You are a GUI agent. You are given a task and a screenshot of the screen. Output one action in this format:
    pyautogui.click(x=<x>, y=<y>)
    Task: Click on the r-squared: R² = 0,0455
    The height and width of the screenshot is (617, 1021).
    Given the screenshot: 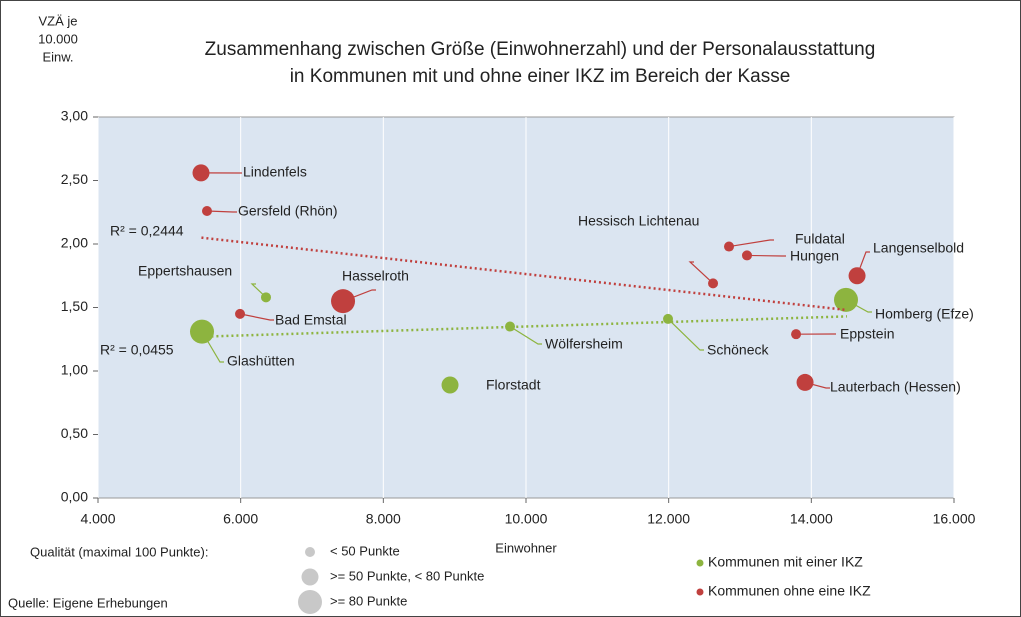 What is the action you would take?
    pyautogui.click(x=137, y=350)
    